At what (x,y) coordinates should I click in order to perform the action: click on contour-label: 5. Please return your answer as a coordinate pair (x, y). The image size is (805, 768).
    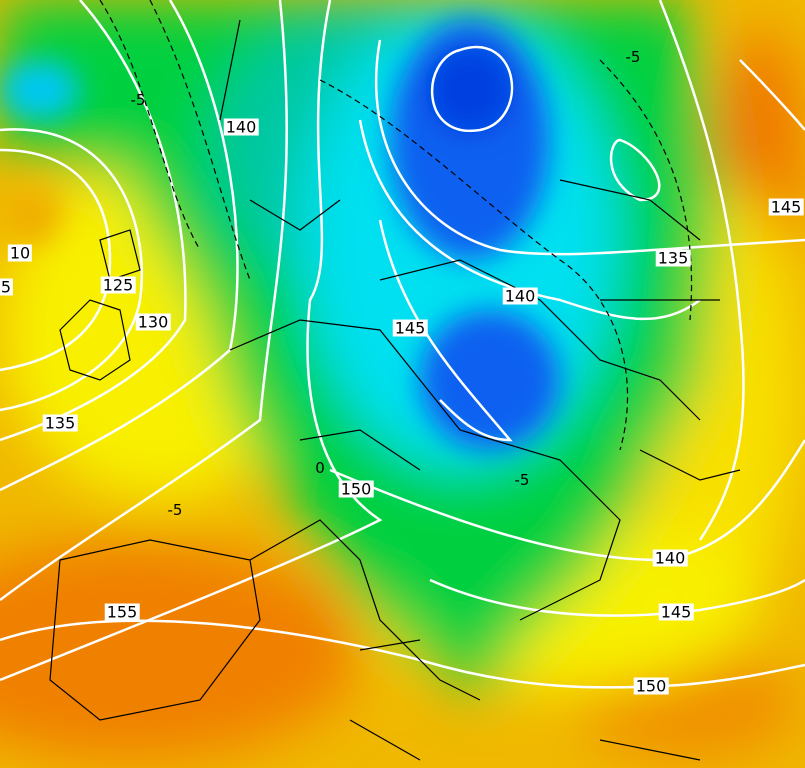
    Looking at the image, I should click on (7, 287).